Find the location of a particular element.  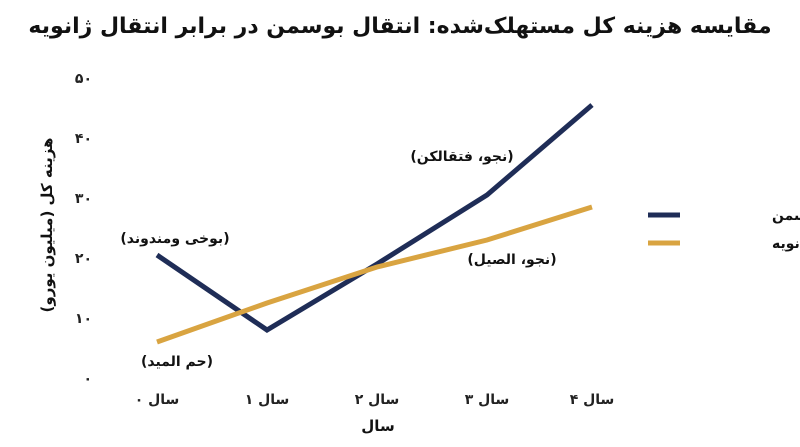

y-tick-label: ۲۰ is located at coordinates (83, 259).